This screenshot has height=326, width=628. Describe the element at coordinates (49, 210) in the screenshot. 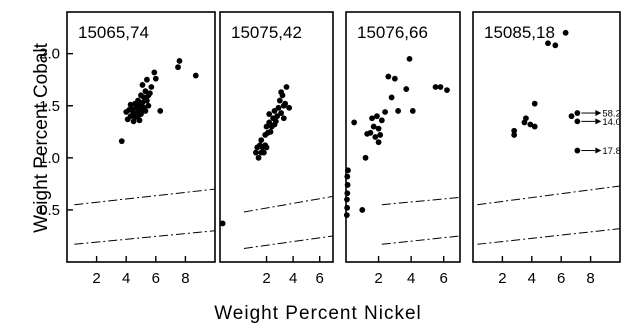

I see `y-tick-label: 0.5` at that location.